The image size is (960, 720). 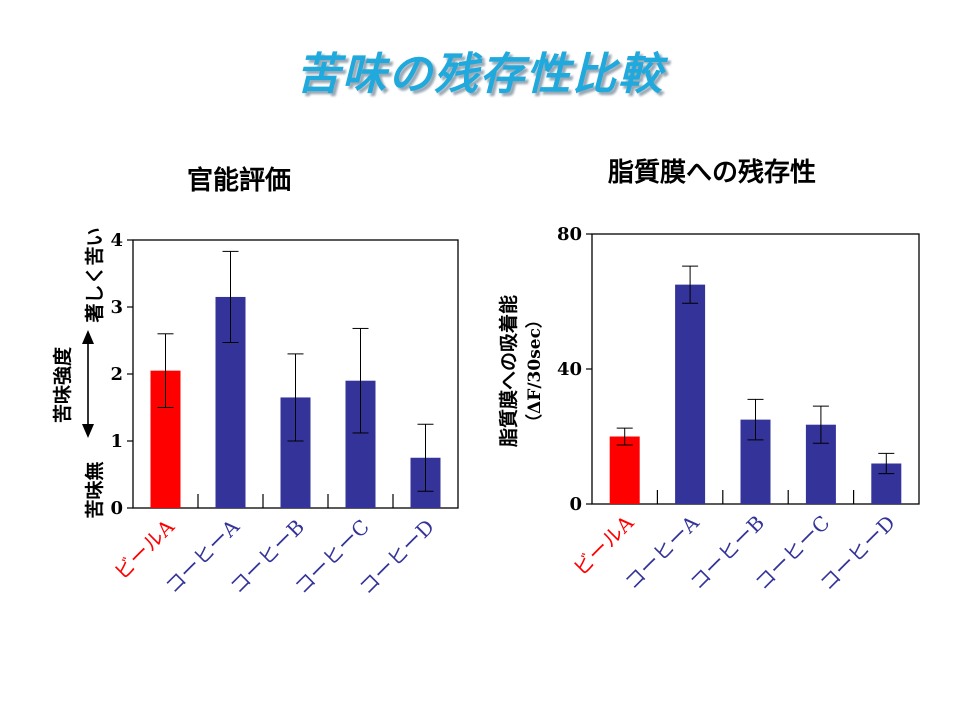 What do you see at coordinates (116, 240) in the screenshot?
I see `sensory-ytick-label: 4` at bounding box center [116, 240].